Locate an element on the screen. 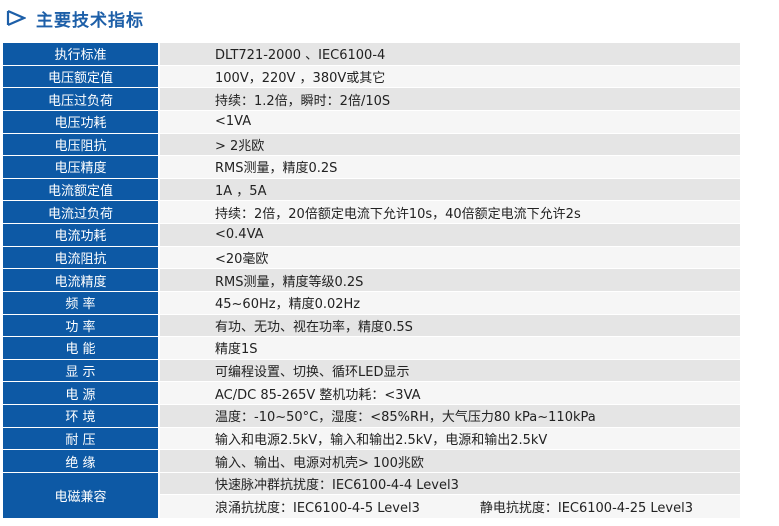 This screenshot has width=779, height=526. row-value: 可编程设置、切换、循环LED显示 is located at coordinates (450, 371).